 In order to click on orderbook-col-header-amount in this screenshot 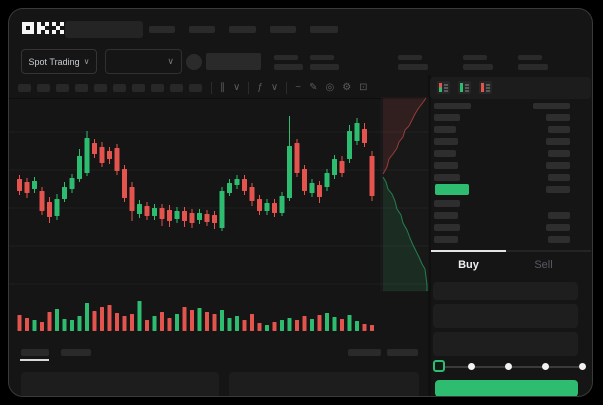, I will do `click(551, 106)`.